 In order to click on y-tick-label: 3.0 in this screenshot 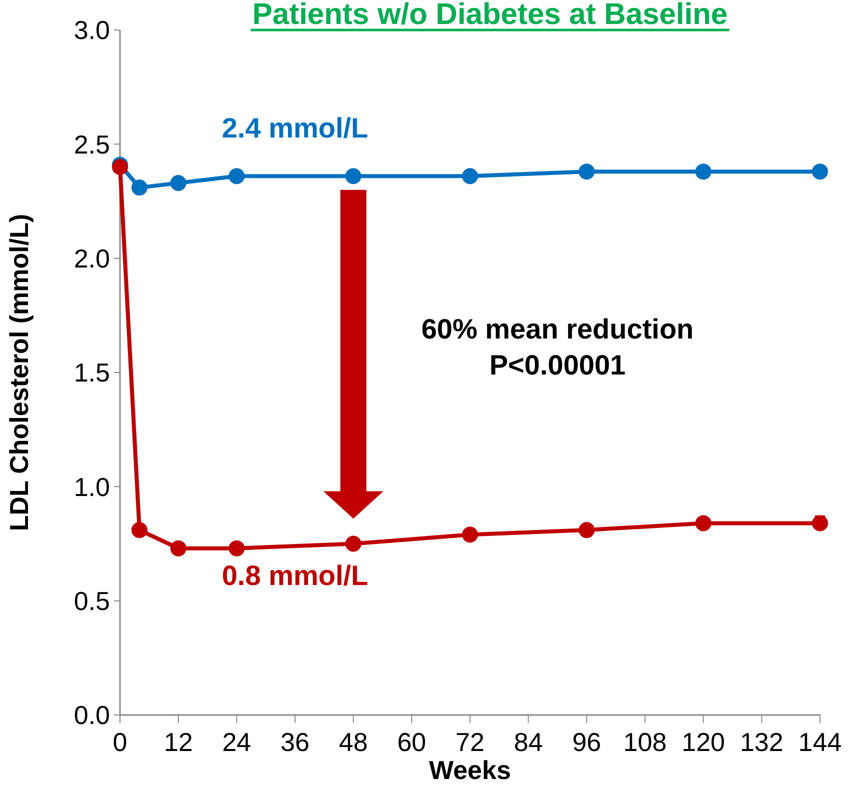, I will do `click(92, 30)`.